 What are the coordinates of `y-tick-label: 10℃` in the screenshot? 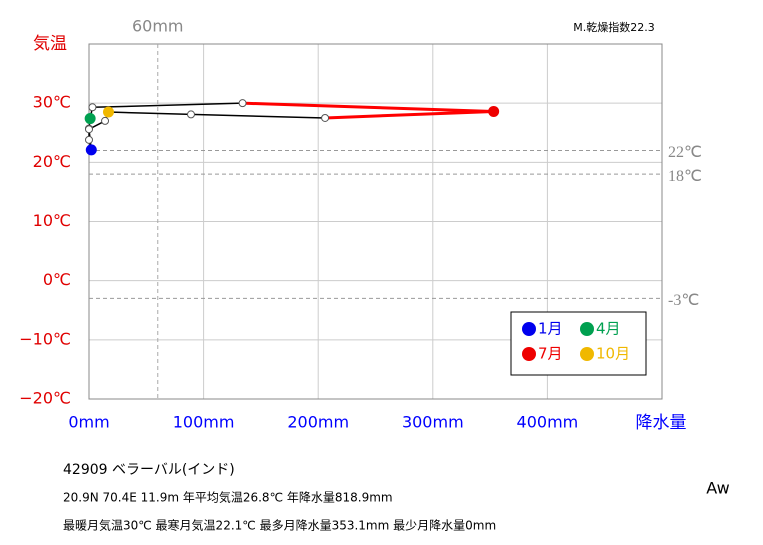 It's located at (52, 220).